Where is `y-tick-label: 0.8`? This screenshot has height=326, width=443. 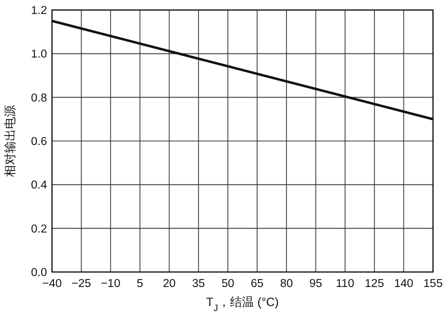 y-tick-label: 0.8 is located at coordinates (39, 98).